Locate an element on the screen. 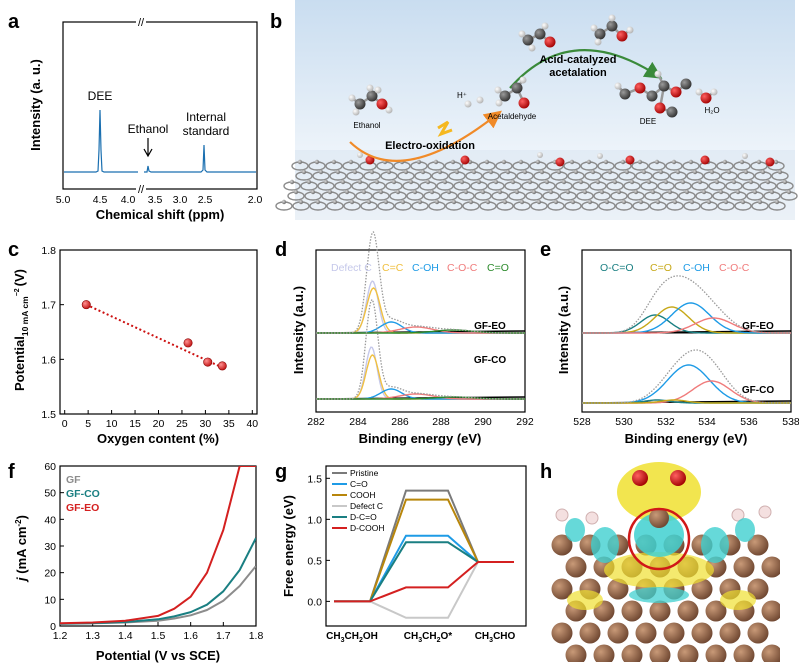 Image resolution: width=799 pixels, height=669 pixels. f-xtick-label: 1.3 is located at coordinates (92, 636).